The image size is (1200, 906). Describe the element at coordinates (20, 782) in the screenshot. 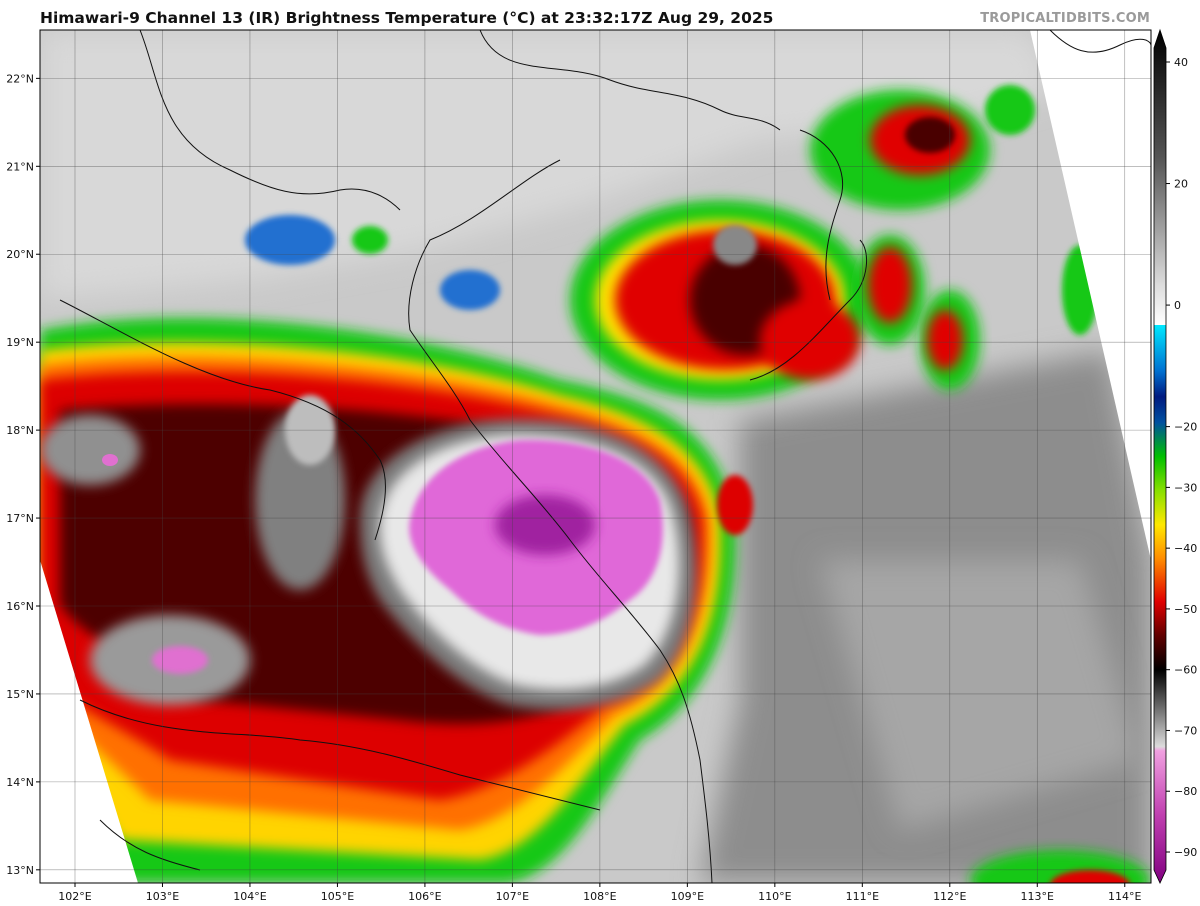

I see `lat-tick-label: 14°N` at that location.